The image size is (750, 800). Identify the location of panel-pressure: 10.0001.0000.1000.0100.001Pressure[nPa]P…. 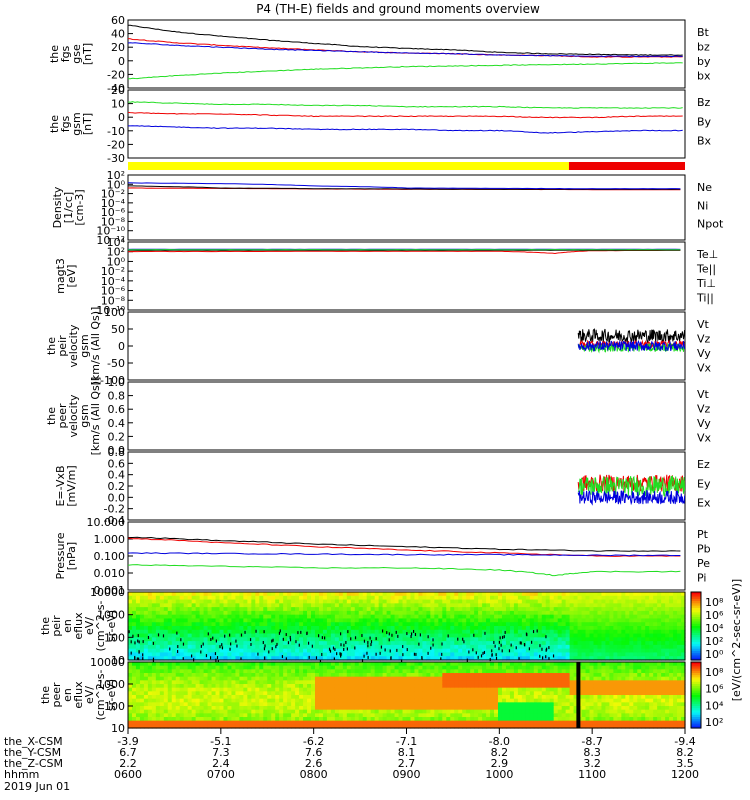
(382, 556).